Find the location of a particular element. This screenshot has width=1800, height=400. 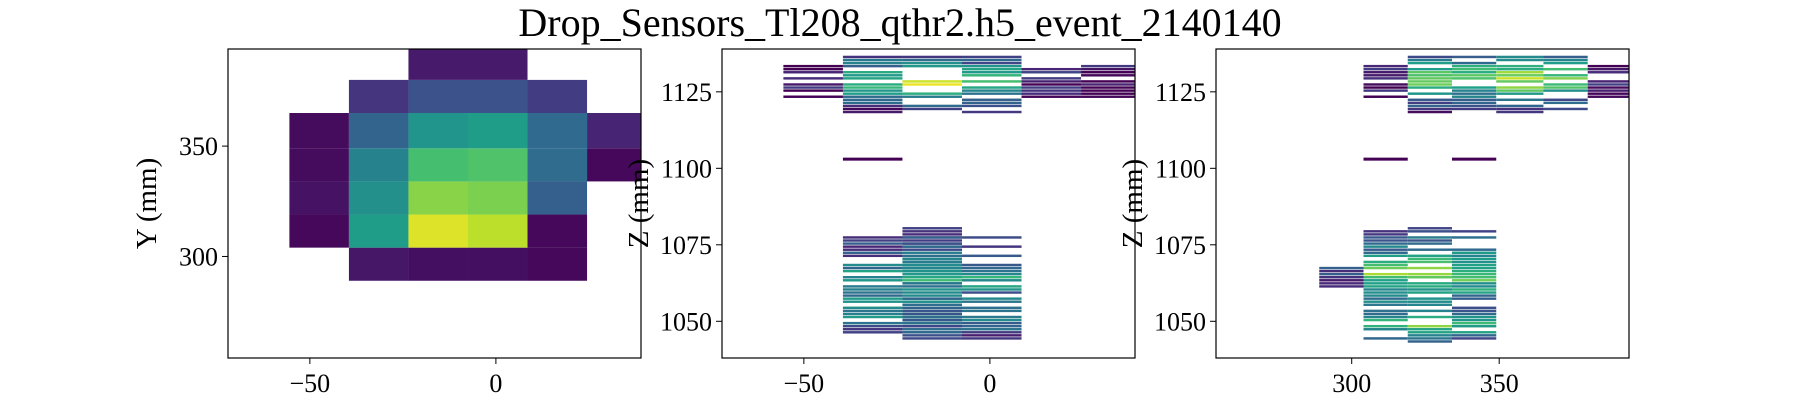

yz-ytick-label: 1075 is located at coordinates (1180, 245).